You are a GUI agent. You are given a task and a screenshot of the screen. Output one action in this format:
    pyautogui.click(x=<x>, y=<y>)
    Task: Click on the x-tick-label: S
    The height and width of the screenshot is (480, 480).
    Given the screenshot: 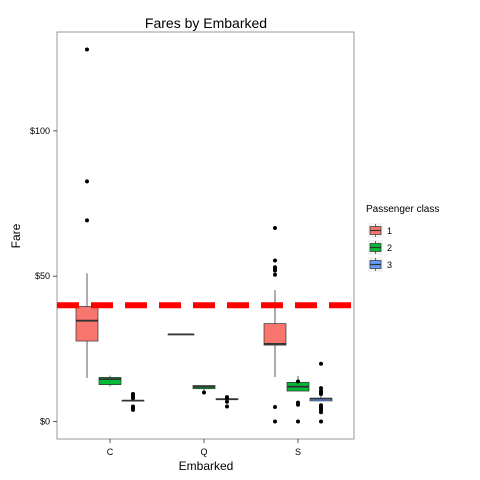 What is the action you would take?
    pyautogui.click(x=298, y=452)
    